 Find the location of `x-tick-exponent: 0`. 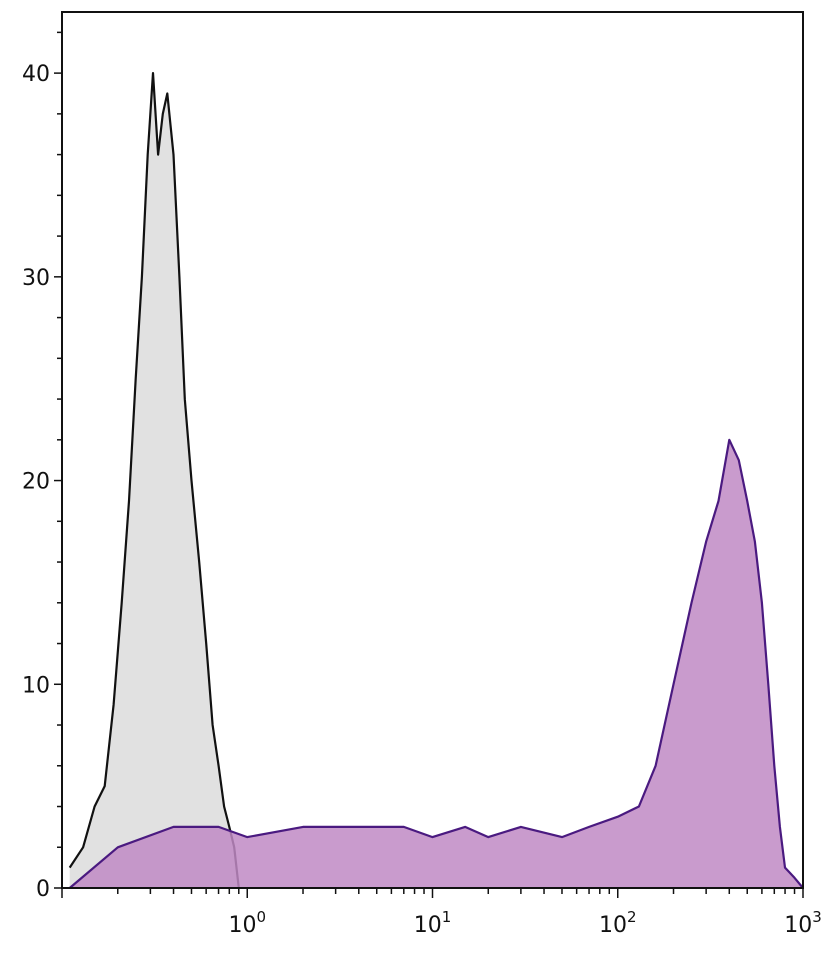

x-tick-exponent: 0 is located at coordinates (261, 917).